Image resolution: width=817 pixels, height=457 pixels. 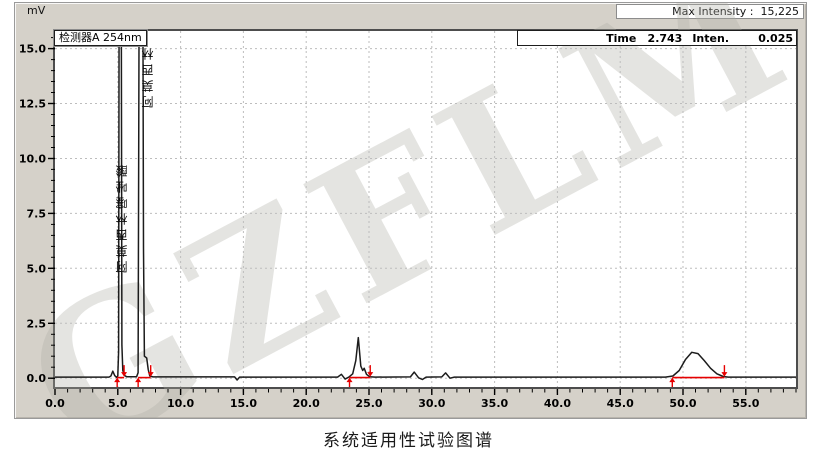 I want to click on svg-text: 7.5, so click(x=37, y=213).